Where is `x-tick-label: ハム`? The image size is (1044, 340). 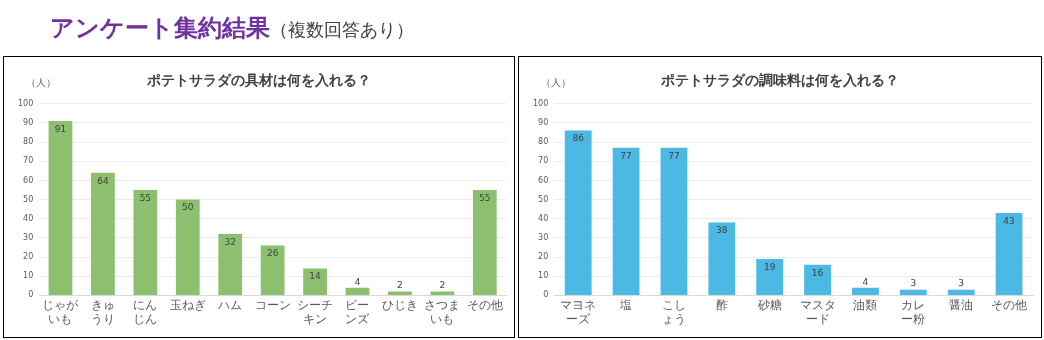
x-tick-label: ハム is located at coordinates (230, 305).